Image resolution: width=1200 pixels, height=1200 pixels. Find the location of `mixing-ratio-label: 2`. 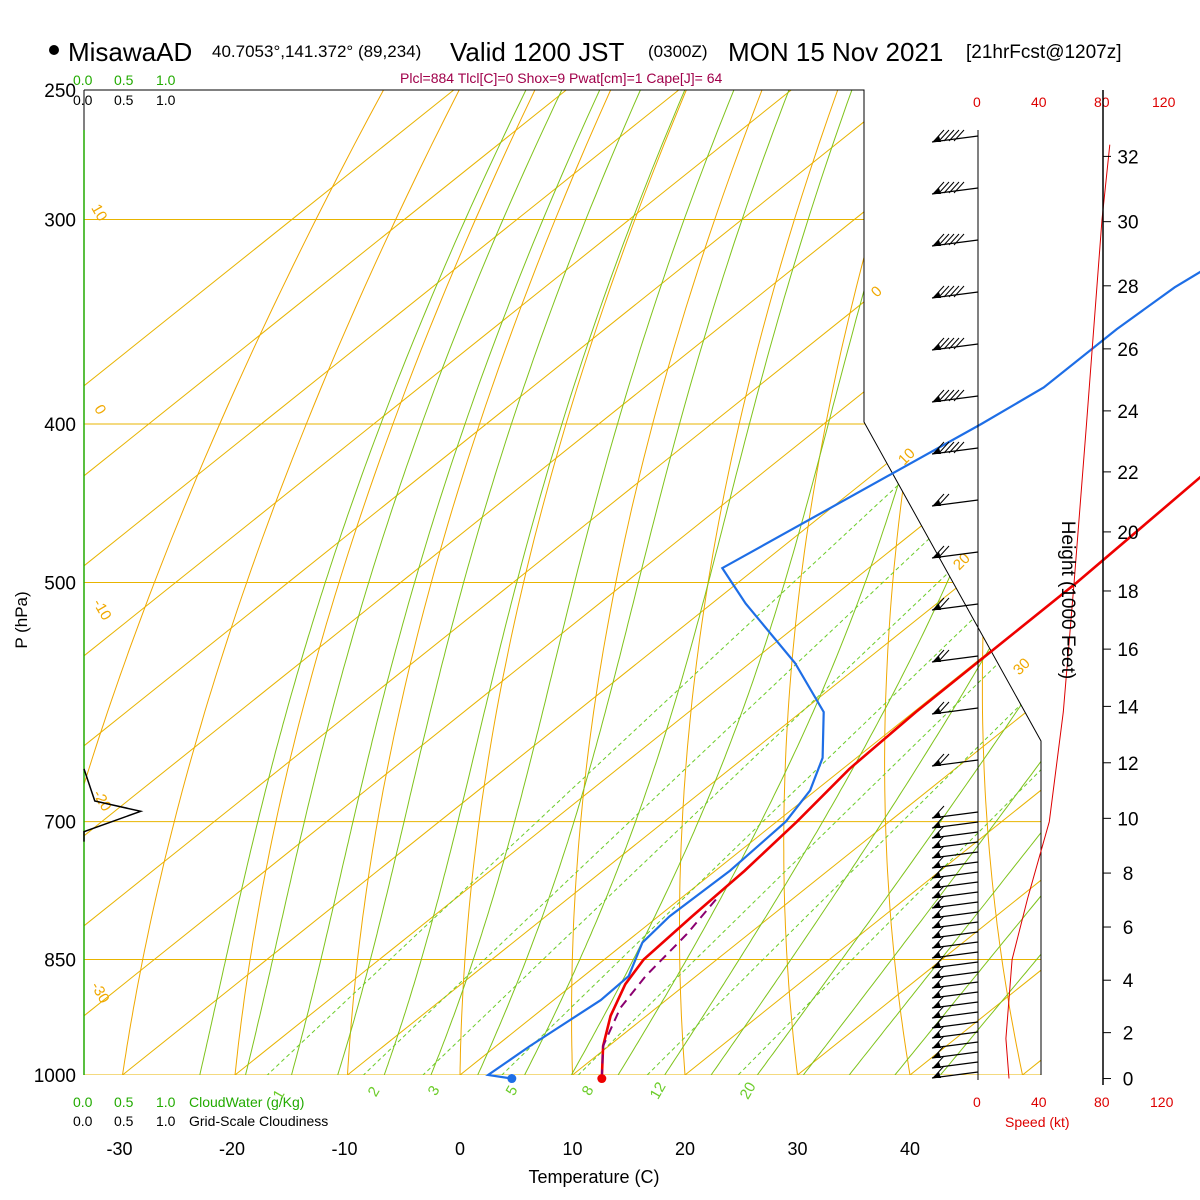

mixing-ratio-label: 2 is located at coordinates (374, 1092).